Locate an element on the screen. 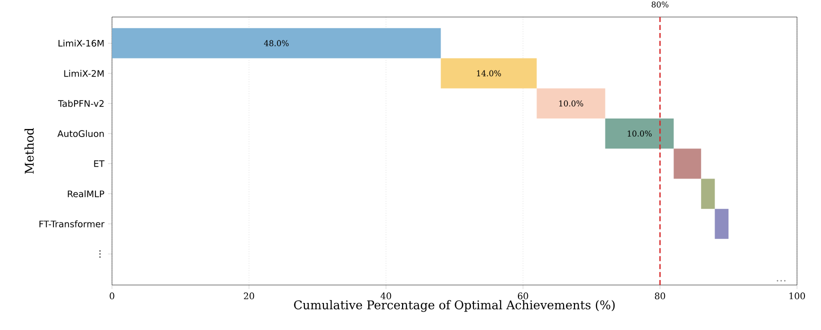 The width and height of the screenshot is (821, 330). y-tick-label: RealMLP is located at coordinates (86, 194).